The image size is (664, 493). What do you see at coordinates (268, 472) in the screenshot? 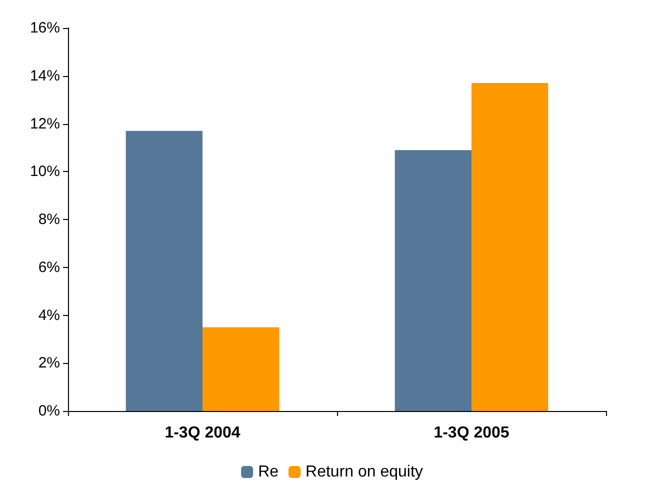
I see `legend-label: Re` at bounding box center [268, 472].